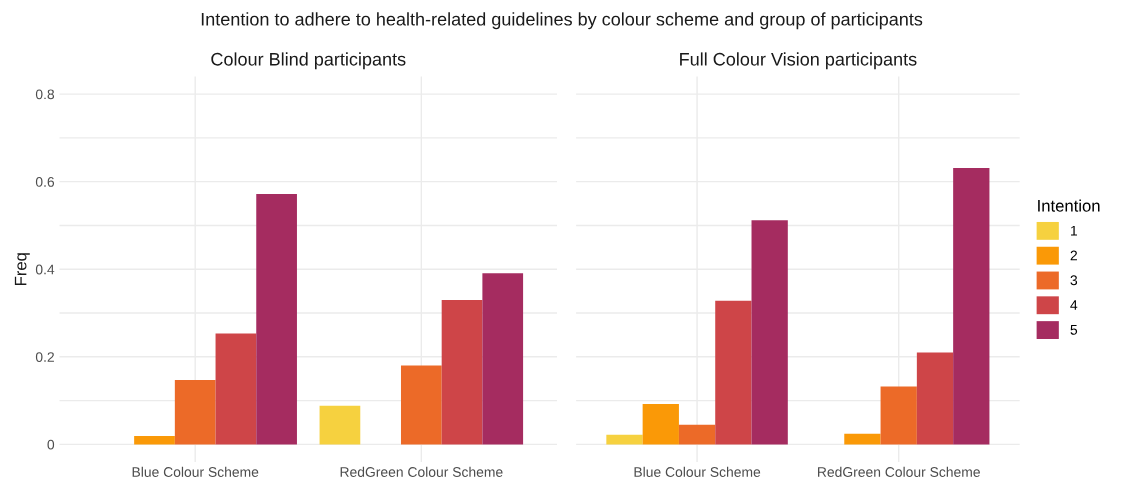  I want to click on legend-label: 5, so click(1074, 330).